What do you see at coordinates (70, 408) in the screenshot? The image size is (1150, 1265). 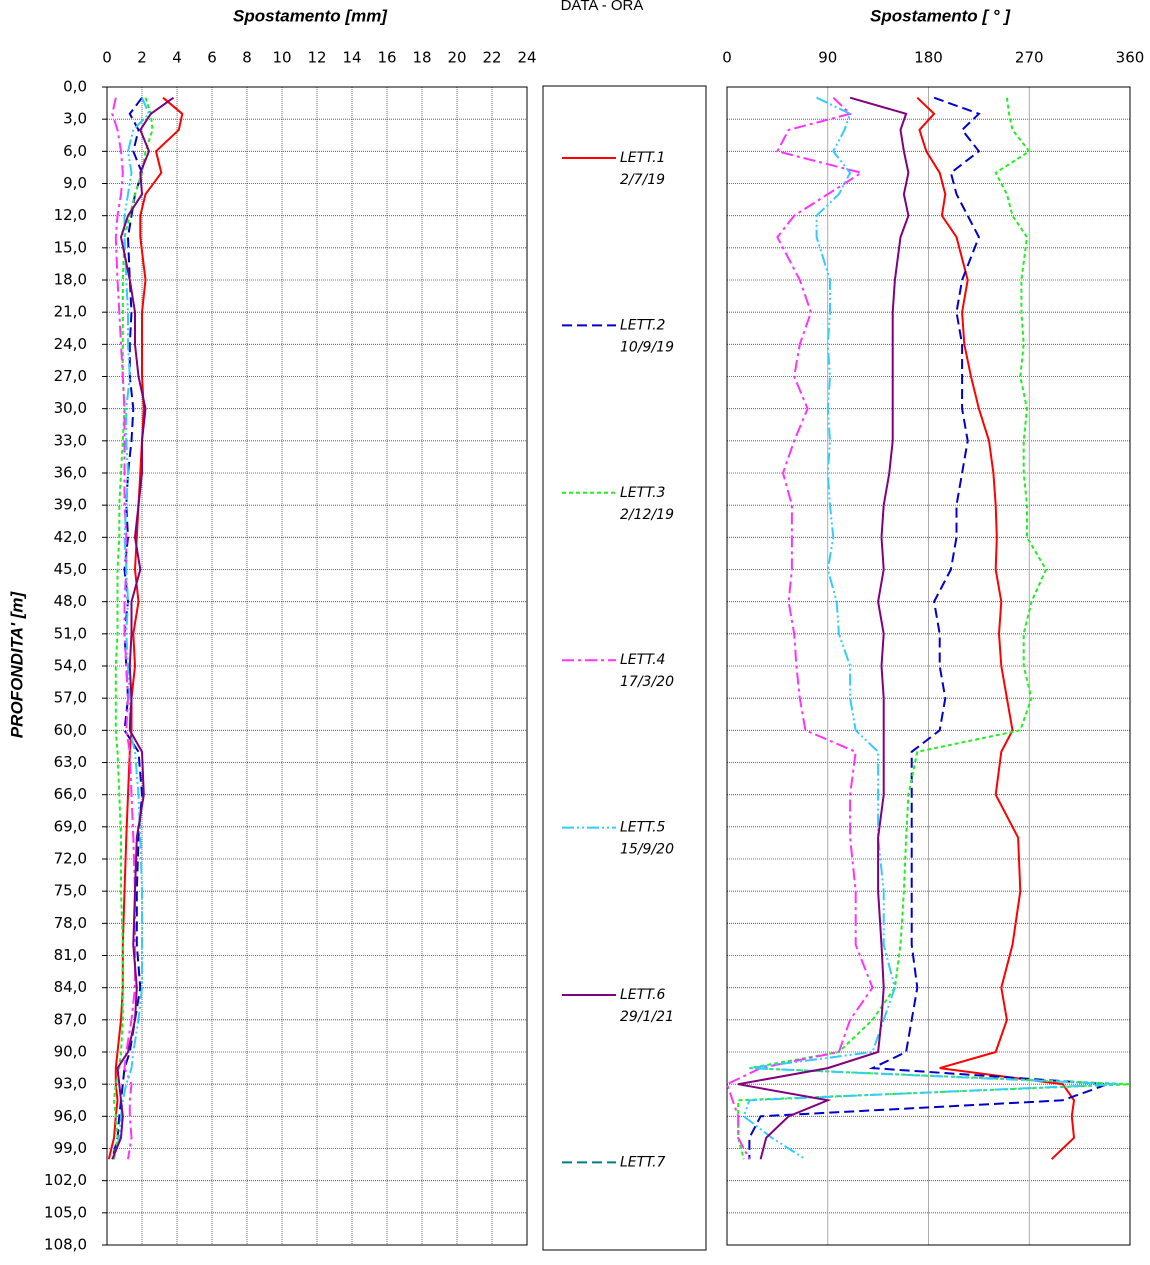 I see `y-tick-label: 30,0` at bounding box center [70, 408].